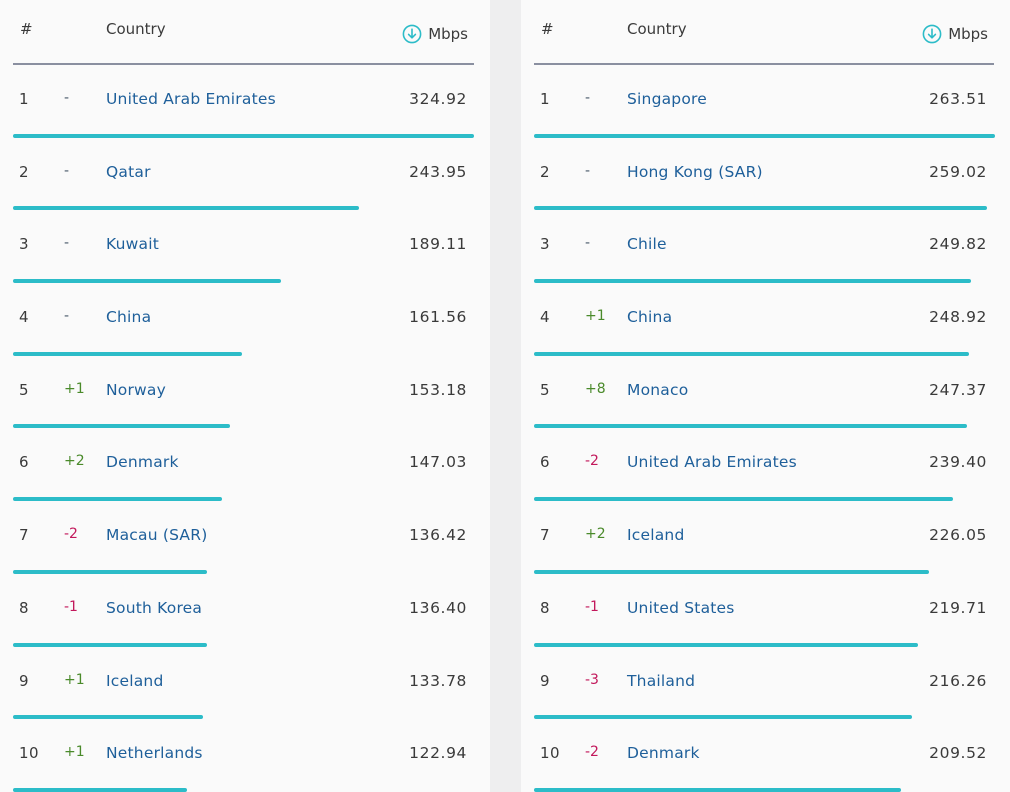 This screenshot has height=792, width=1010. I want to click on country-link: South Korea, so click(154, 607).